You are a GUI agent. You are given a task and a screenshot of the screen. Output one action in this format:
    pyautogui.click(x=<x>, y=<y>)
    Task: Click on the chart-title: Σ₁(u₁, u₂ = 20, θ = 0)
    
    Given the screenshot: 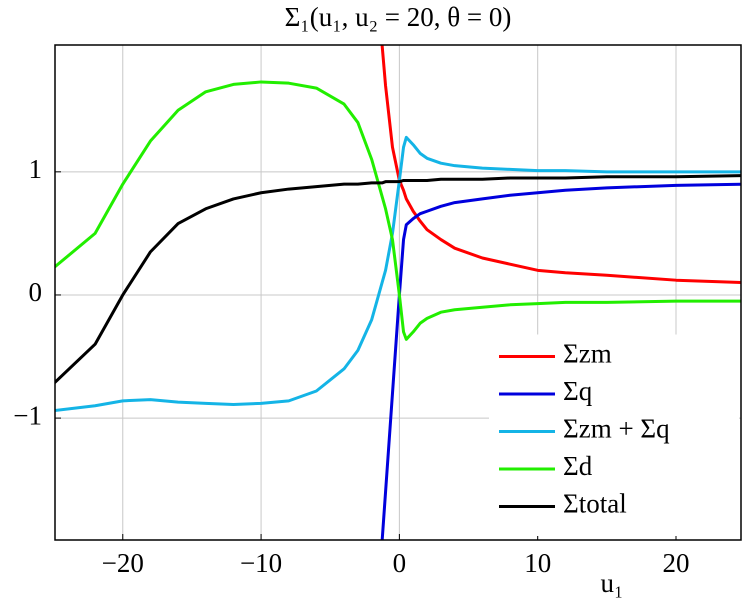 What is the action you would take?
    pyautogui.click(x=398, y=17)
    